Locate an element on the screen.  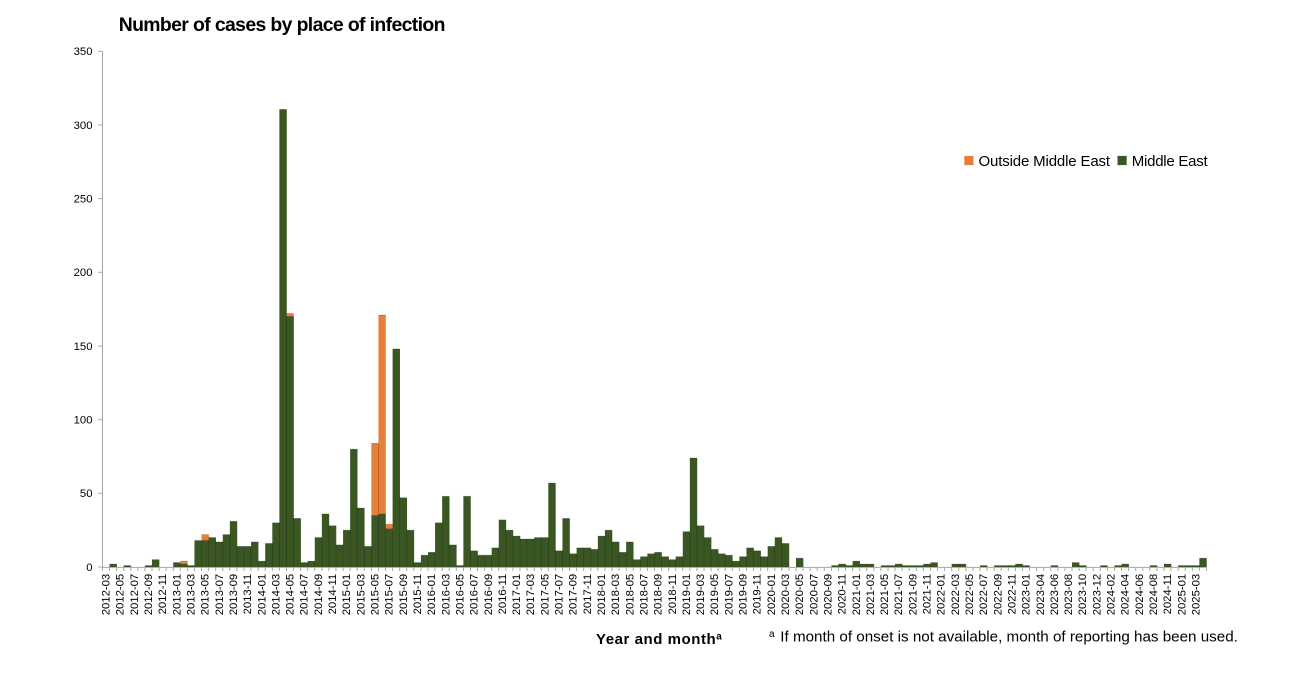
svg-text: 2022-09 is located at coordinates (998, 594).